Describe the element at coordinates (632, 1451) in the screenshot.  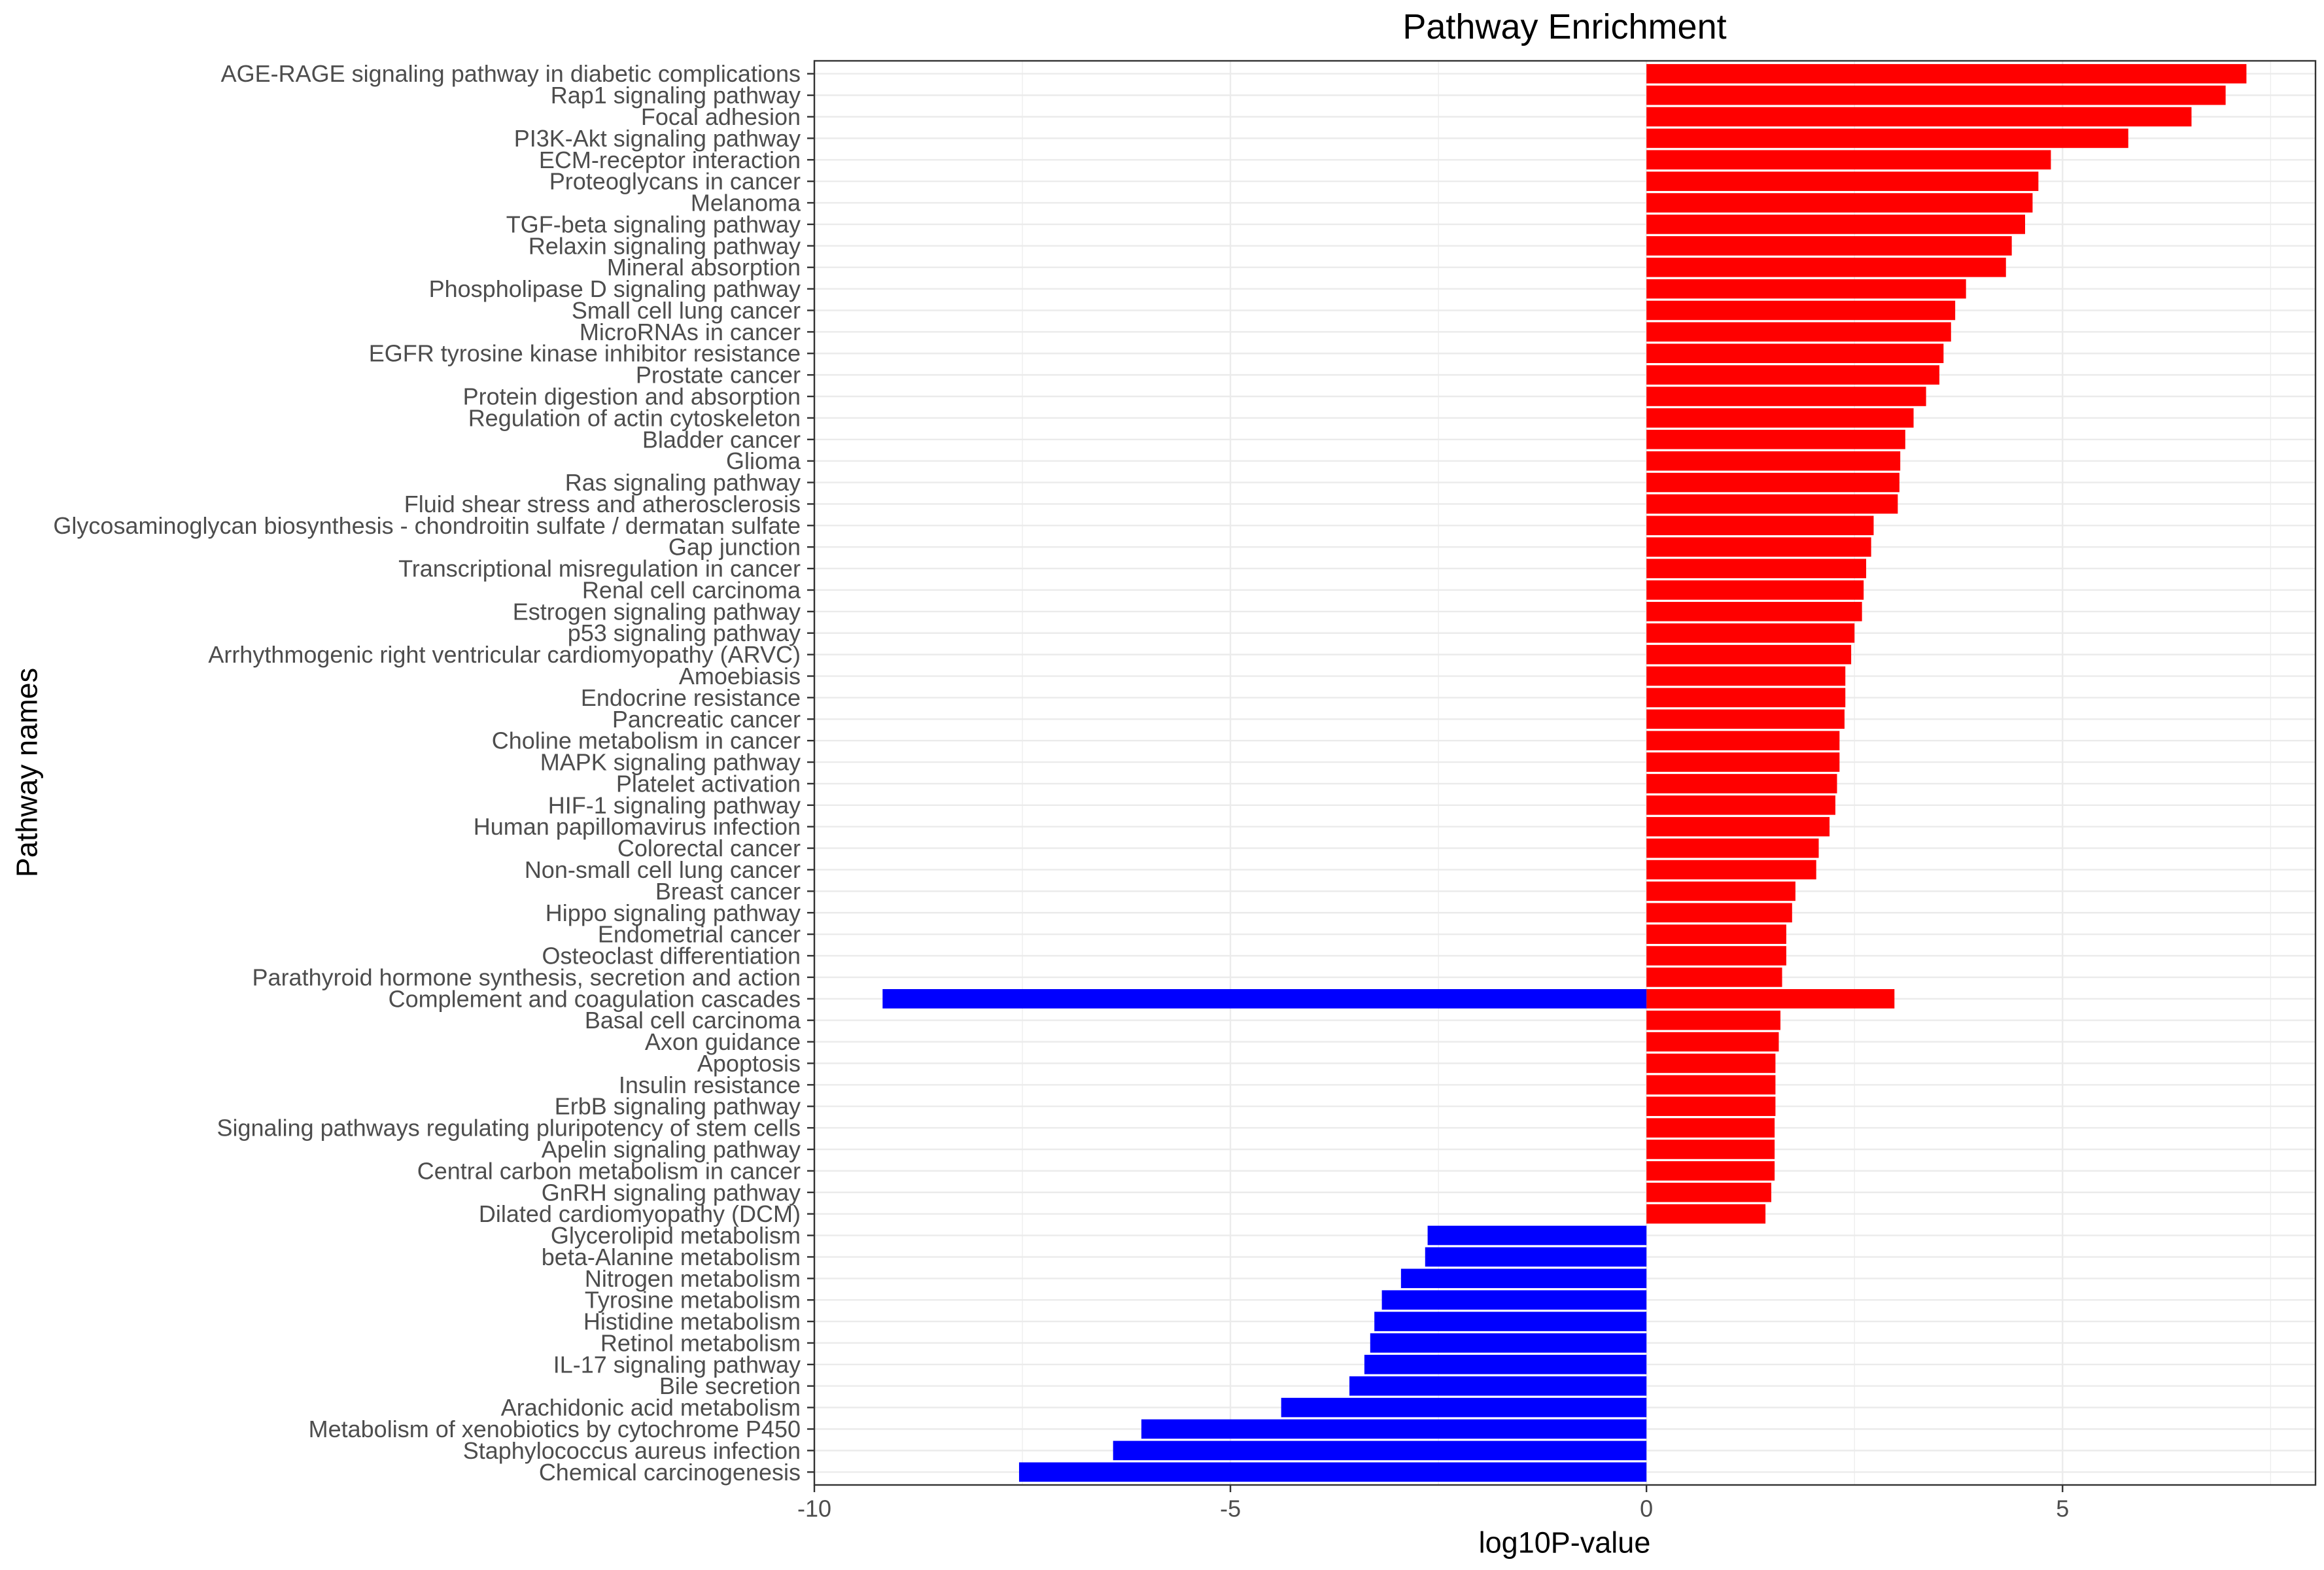
I see `y-tick-label: Staphylococcus aureus infection` at that location.